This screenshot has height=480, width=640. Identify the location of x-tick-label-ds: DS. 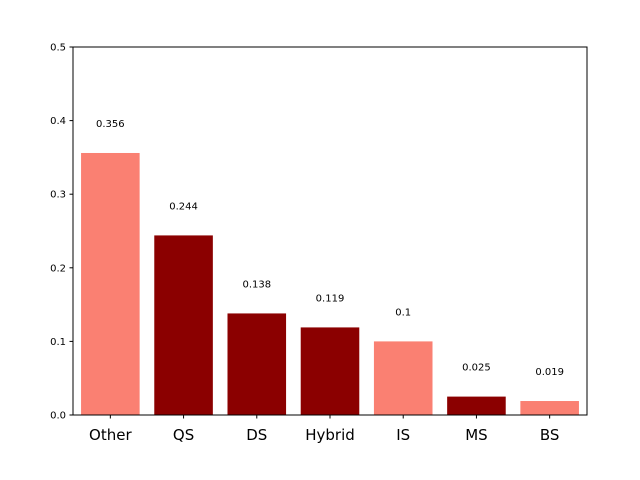
(256, 435).